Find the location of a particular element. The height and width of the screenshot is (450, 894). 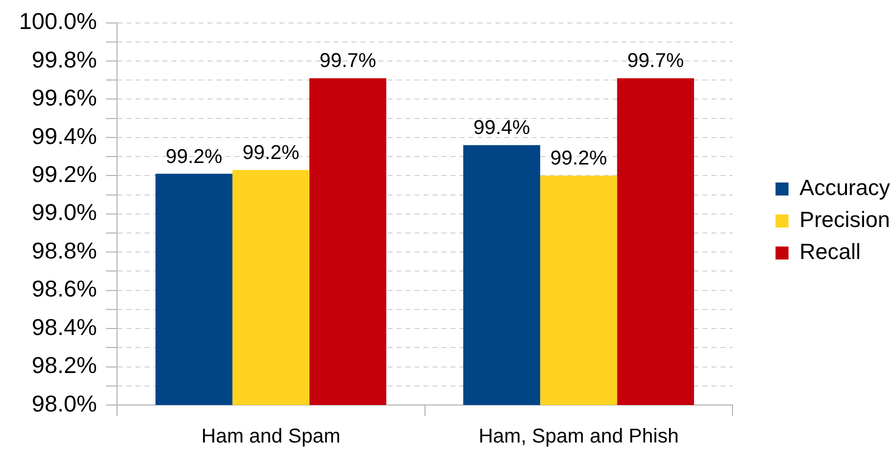

data-label: 99.4% is located at coordinates (501, 128).